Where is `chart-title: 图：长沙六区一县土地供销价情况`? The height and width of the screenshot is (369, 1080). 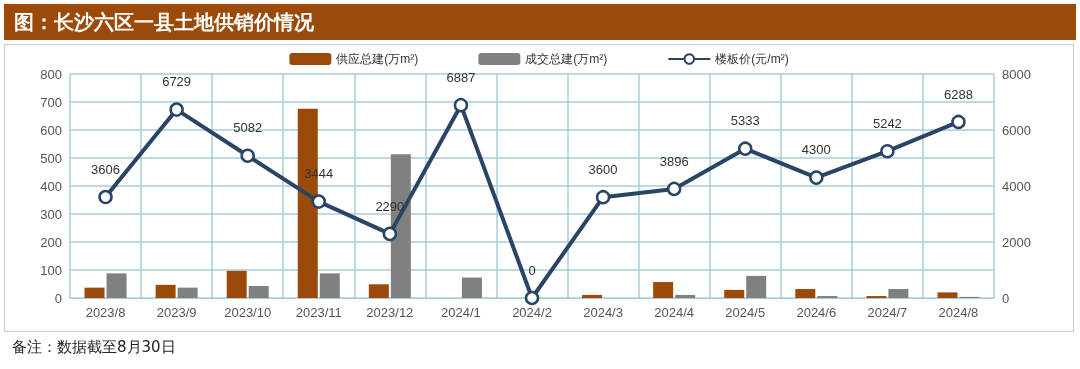 chart-title: 图：长沙六区一县土地供销价情况 is located at coordinates (540, 22).